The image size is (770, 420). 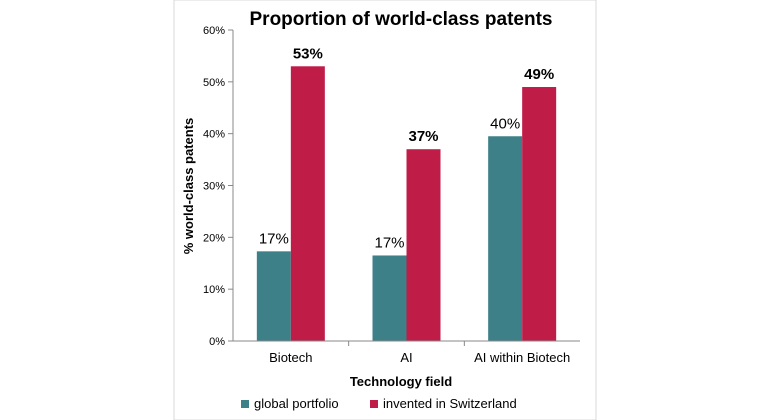 I want to click on data-label: 40%, so click(x=505, y=123).